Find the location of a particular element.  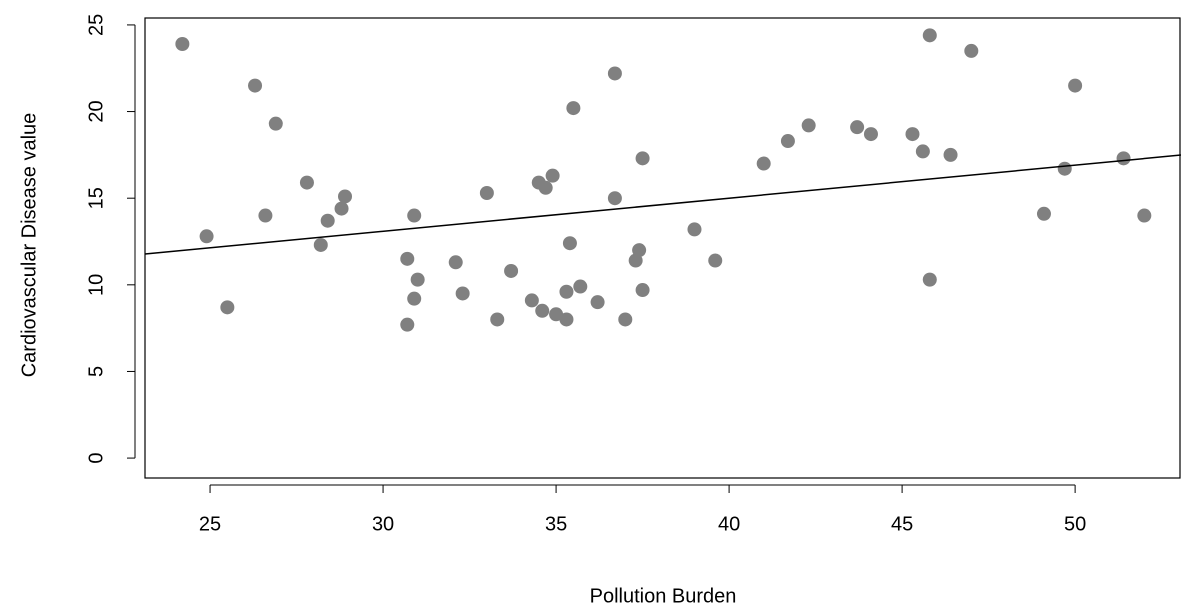

y-tick-label: 5 is located at coordinates (96, 371).